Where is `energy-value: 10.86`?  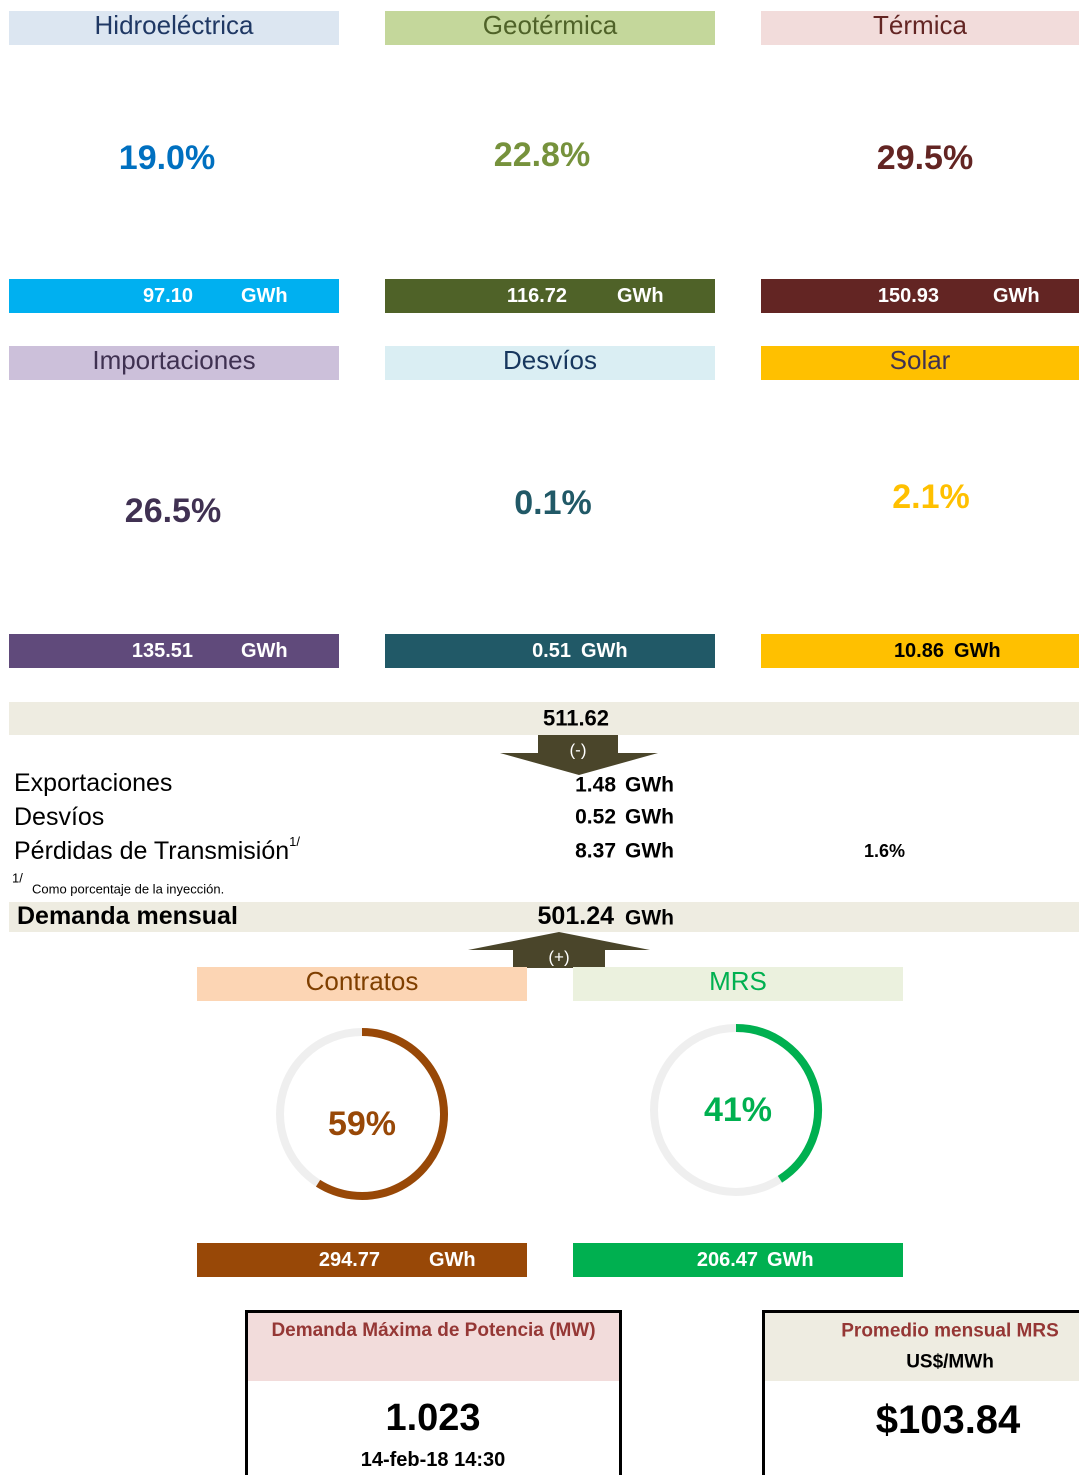 energy-value: 10.86 is located at coordinates (919, 651).